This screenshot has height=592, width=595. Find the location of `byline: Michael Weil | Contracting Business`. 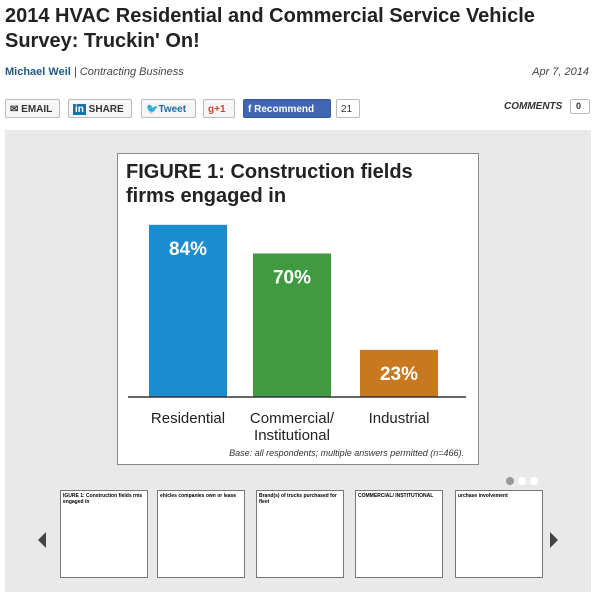

byline: Michael Weil | Contracting Business is located at coordinates (94, 72).